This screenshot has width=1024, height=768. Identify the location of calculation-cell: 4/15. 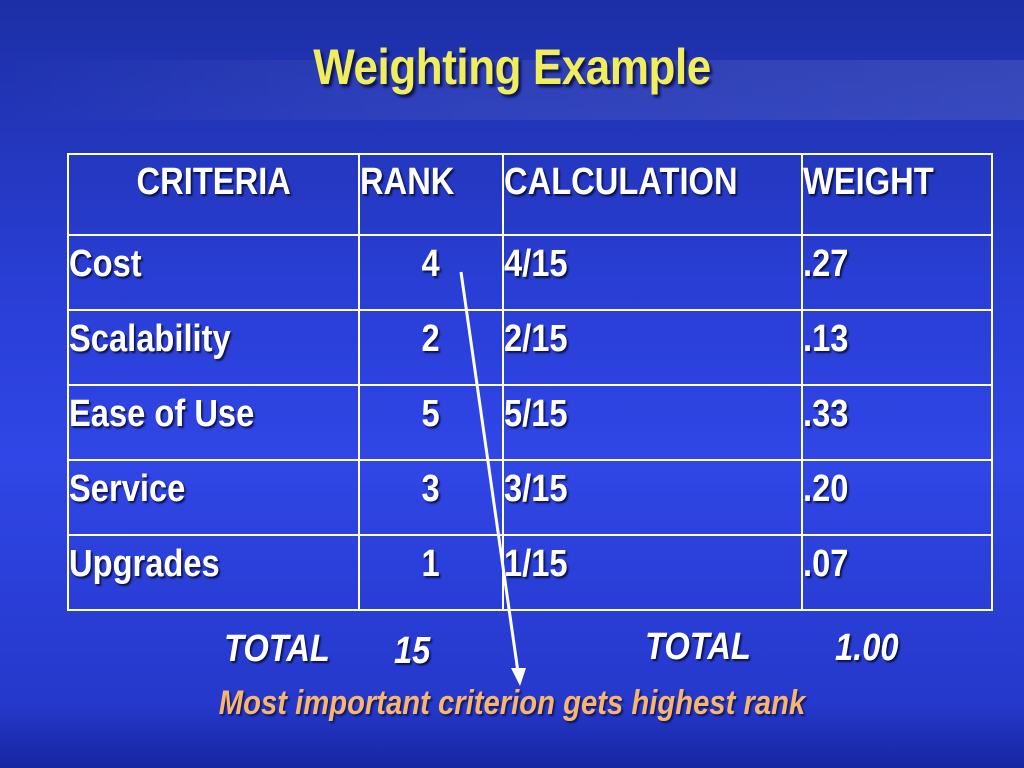
(652, 272).